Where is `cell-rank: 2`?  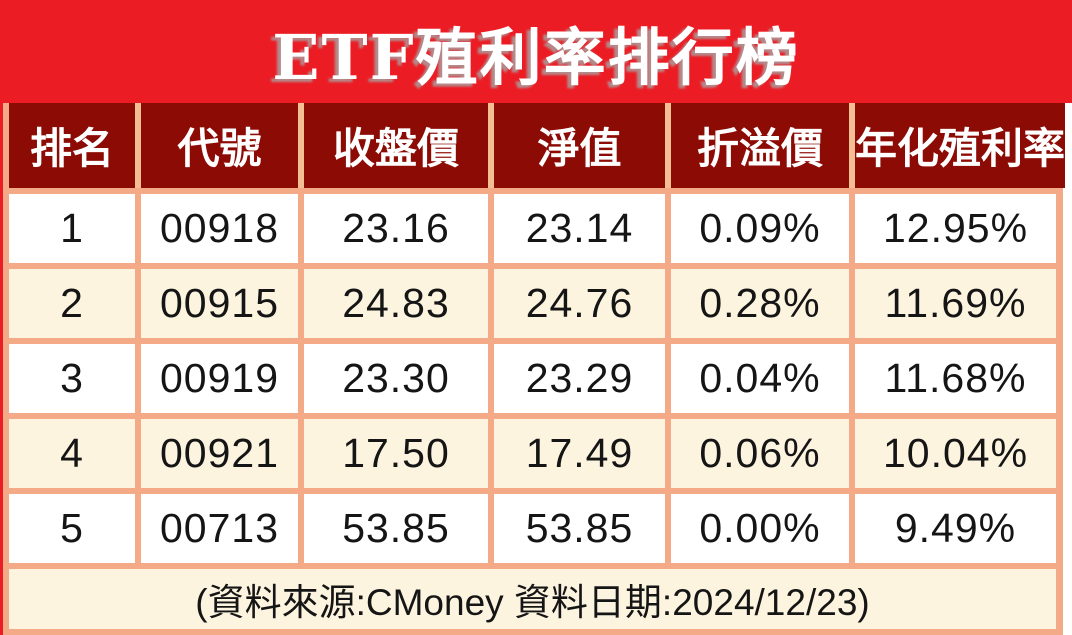
cell-rank: 2 is located at coordinates (72, 303).